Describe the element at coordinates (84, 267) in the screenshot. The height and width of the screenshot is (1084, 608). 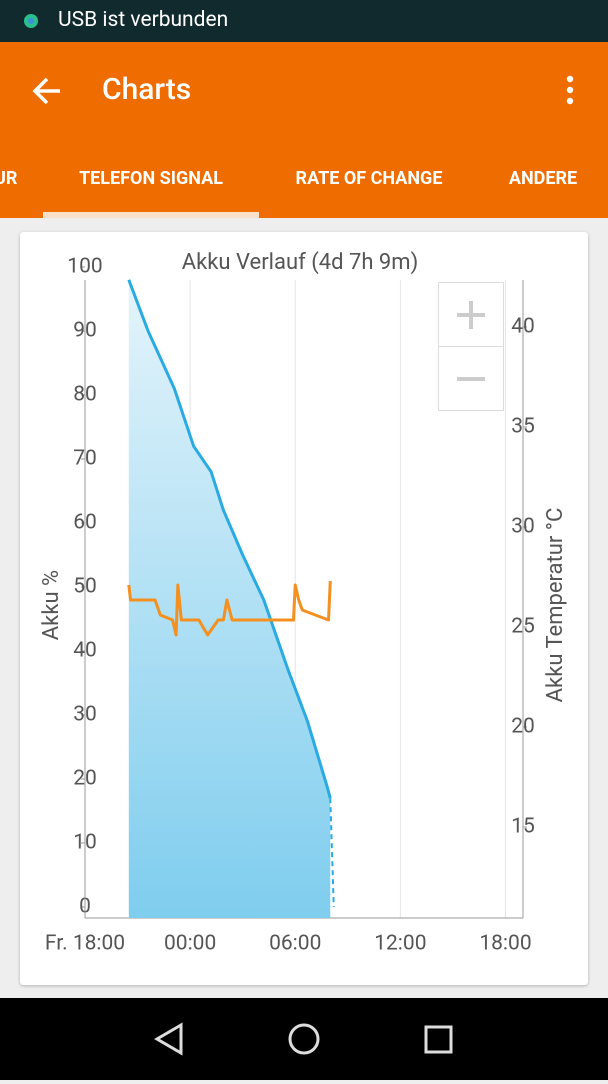
I see `y-tick-label: 100` at that location.